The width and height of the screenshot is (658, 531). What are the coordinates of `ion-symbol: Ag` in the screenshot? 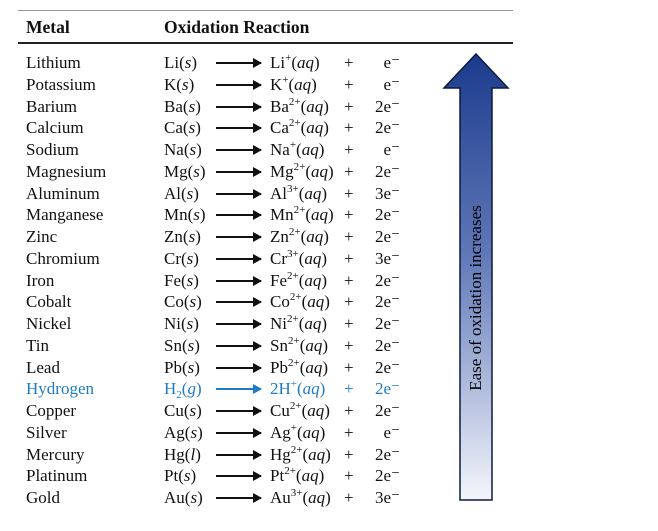 It's located at (280, 432).